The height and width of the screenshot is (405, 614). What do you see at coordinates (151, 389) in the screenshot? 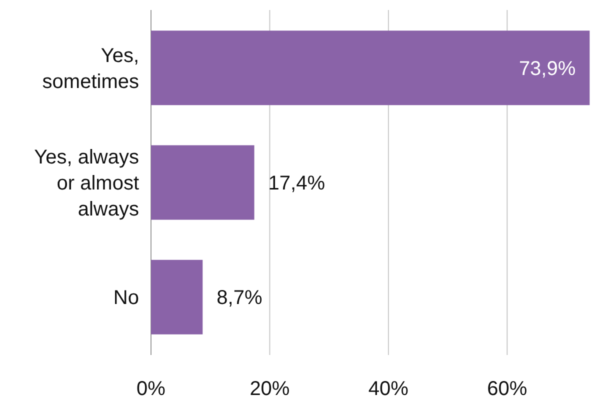
I see `x-tick-label: 0%` at bounding box center [151, 389].